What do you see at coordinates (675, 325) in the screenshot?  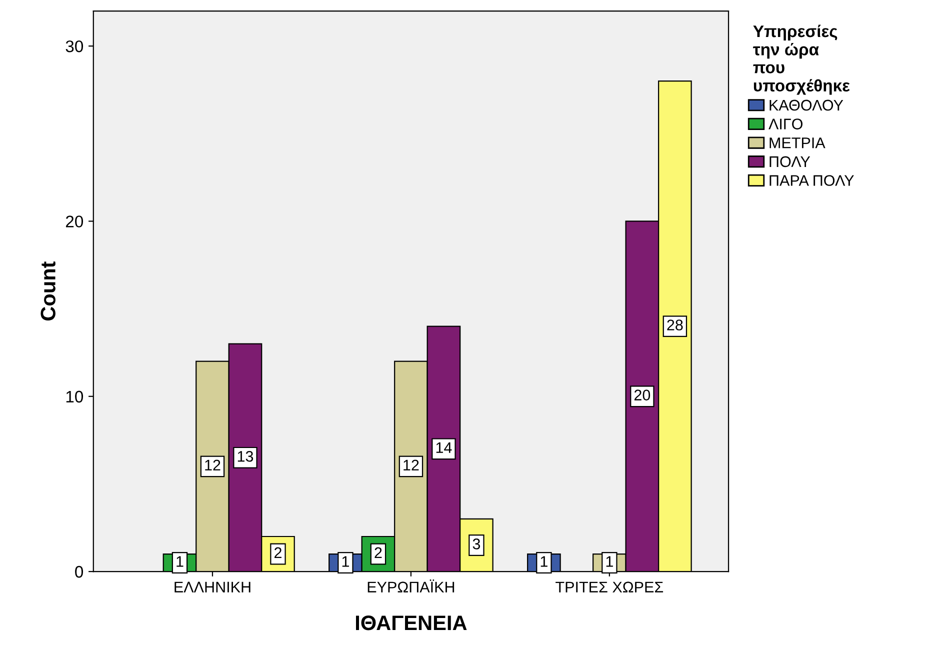 I see `data-label: 28` at bounding box center [675, 325].